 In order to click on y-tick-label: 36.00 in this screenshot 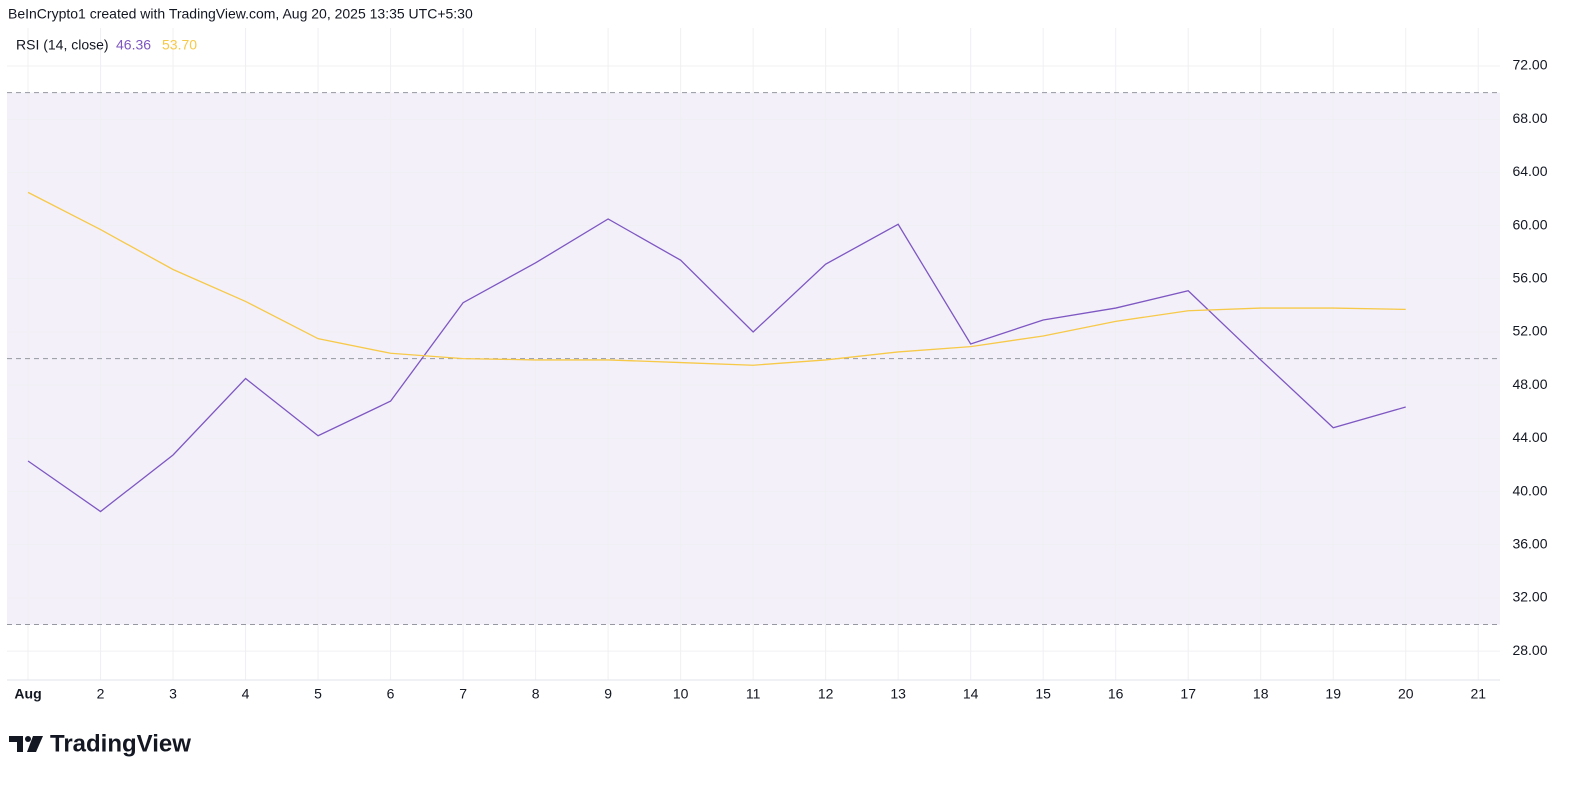, I will do `click(1529, 543)`.